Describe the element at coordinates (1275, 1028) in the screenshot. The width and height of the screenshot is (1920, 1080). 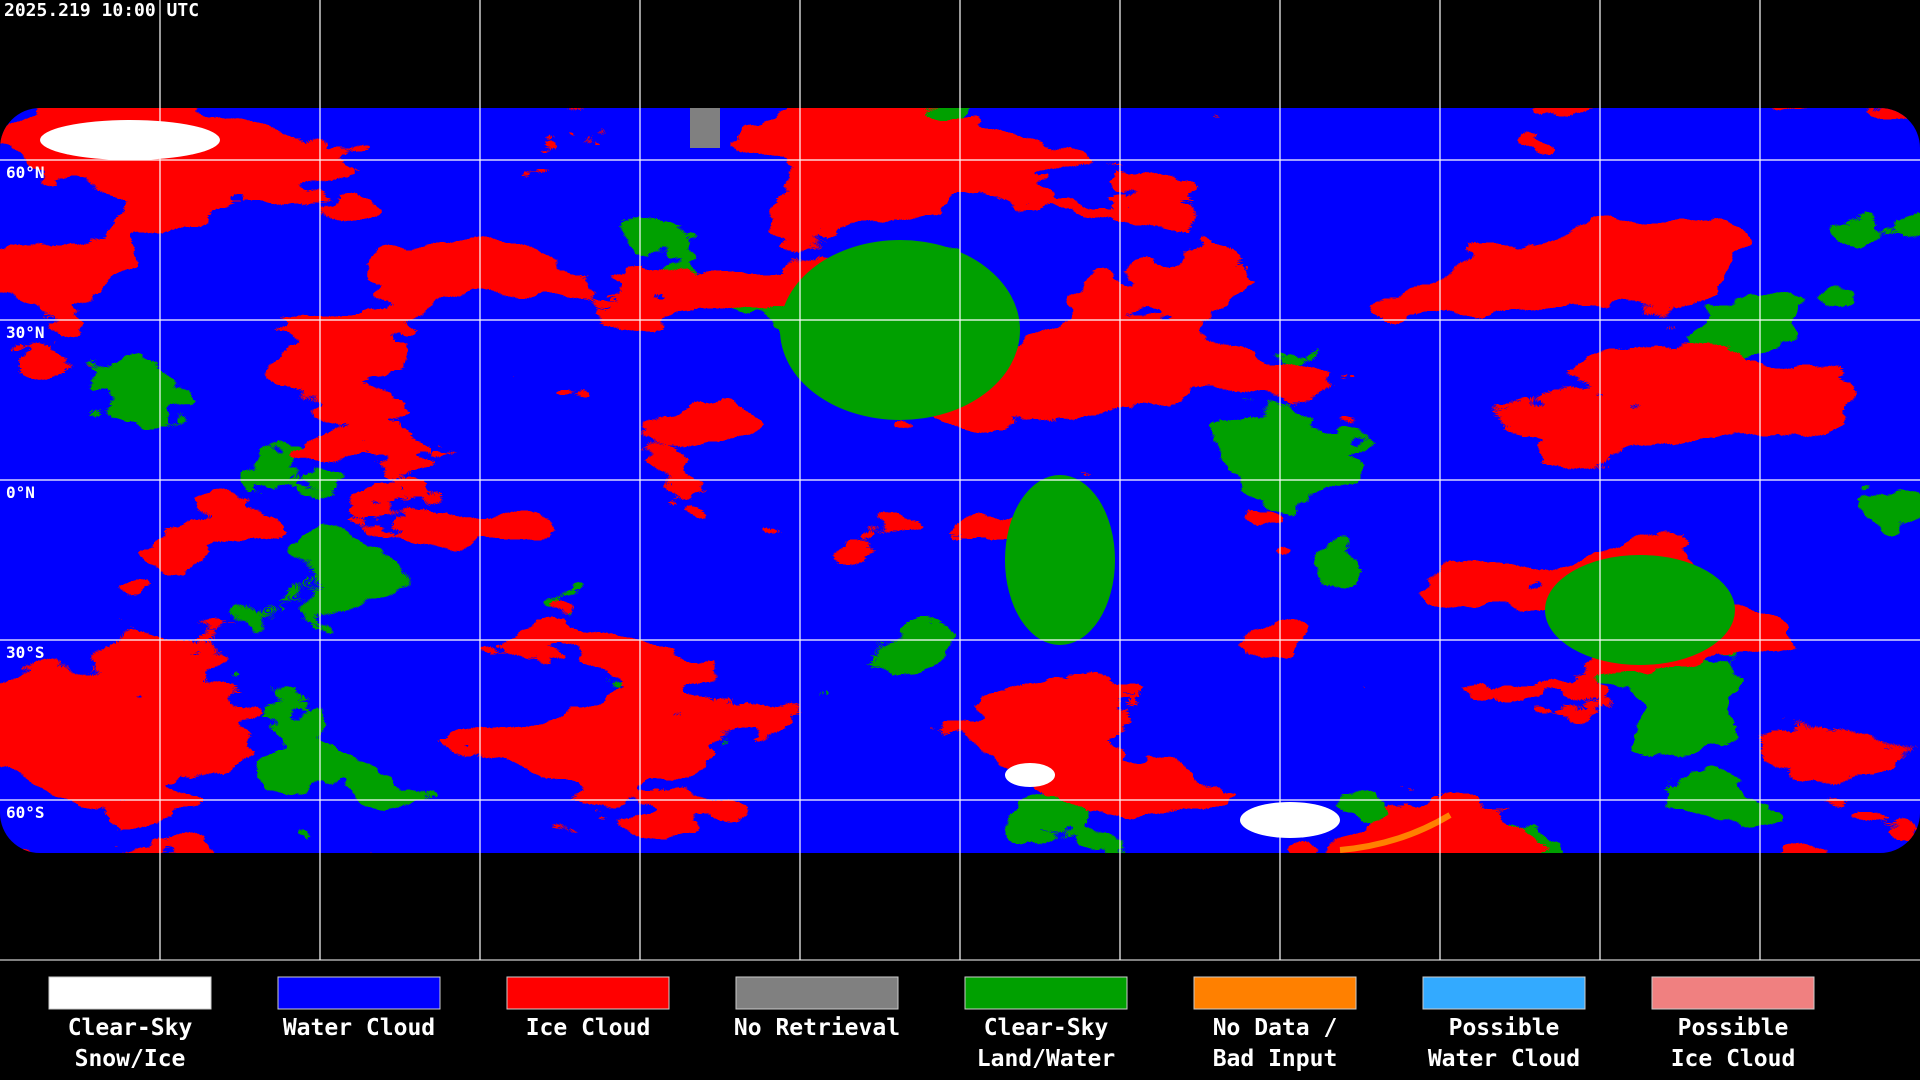
I see `legend-label: No Data /` at that location.